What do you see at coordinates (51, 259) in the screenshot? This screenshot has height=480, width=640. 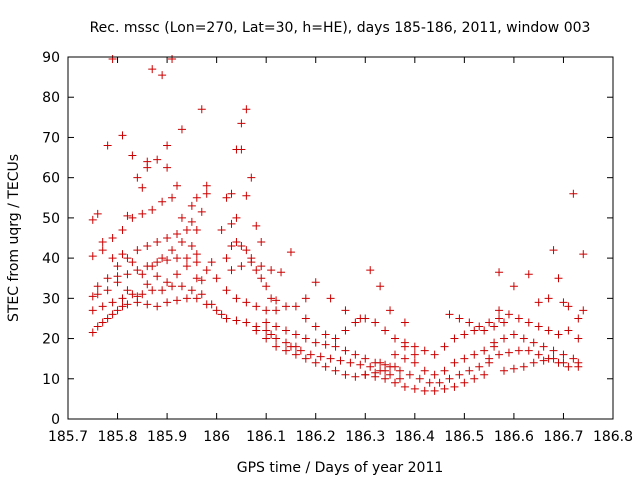 I see `y-tick-label: 40` at bounding box center [51, 259].